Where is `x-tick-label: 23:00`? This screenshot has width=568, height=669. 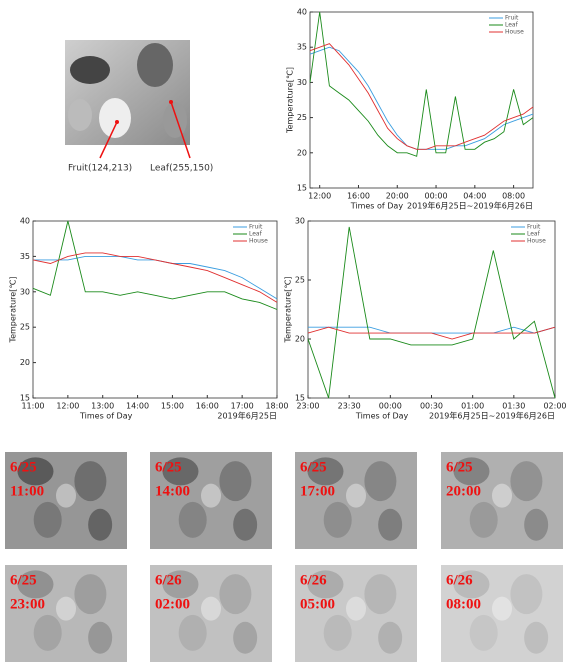
x-tick-label: 23:00 is located at coordinates (307, 406).